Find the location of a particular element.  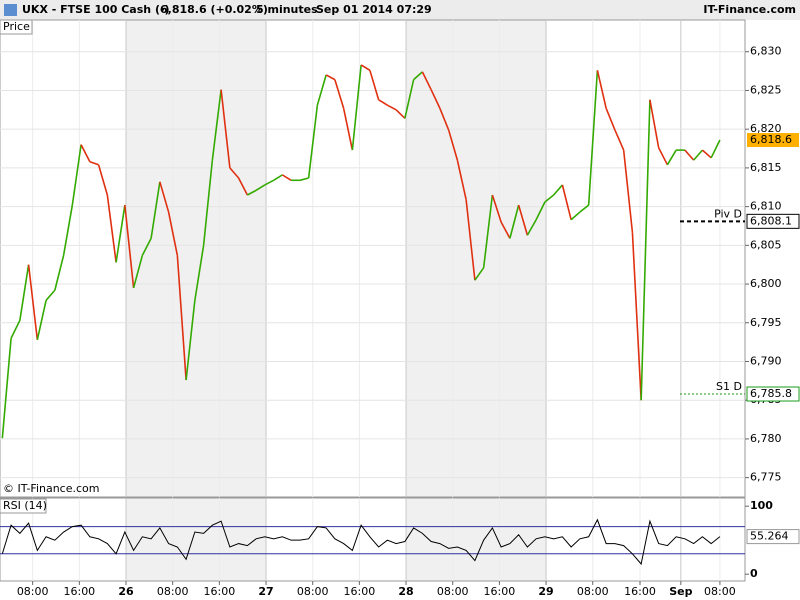

y-tick-label: 6,815 is located at coordinates (766, 167).